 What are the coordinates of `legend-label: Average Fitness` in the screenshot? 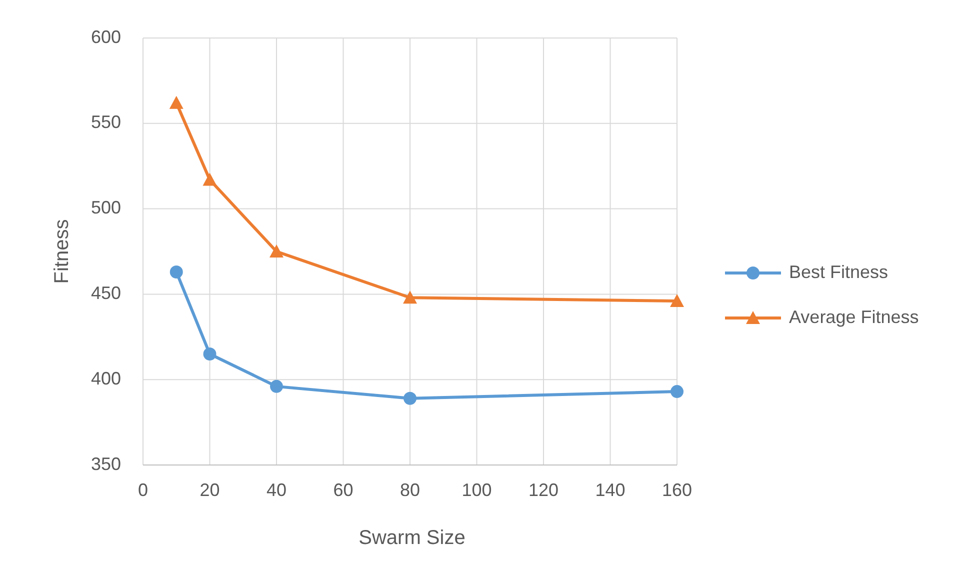 It's located at (854, 316).